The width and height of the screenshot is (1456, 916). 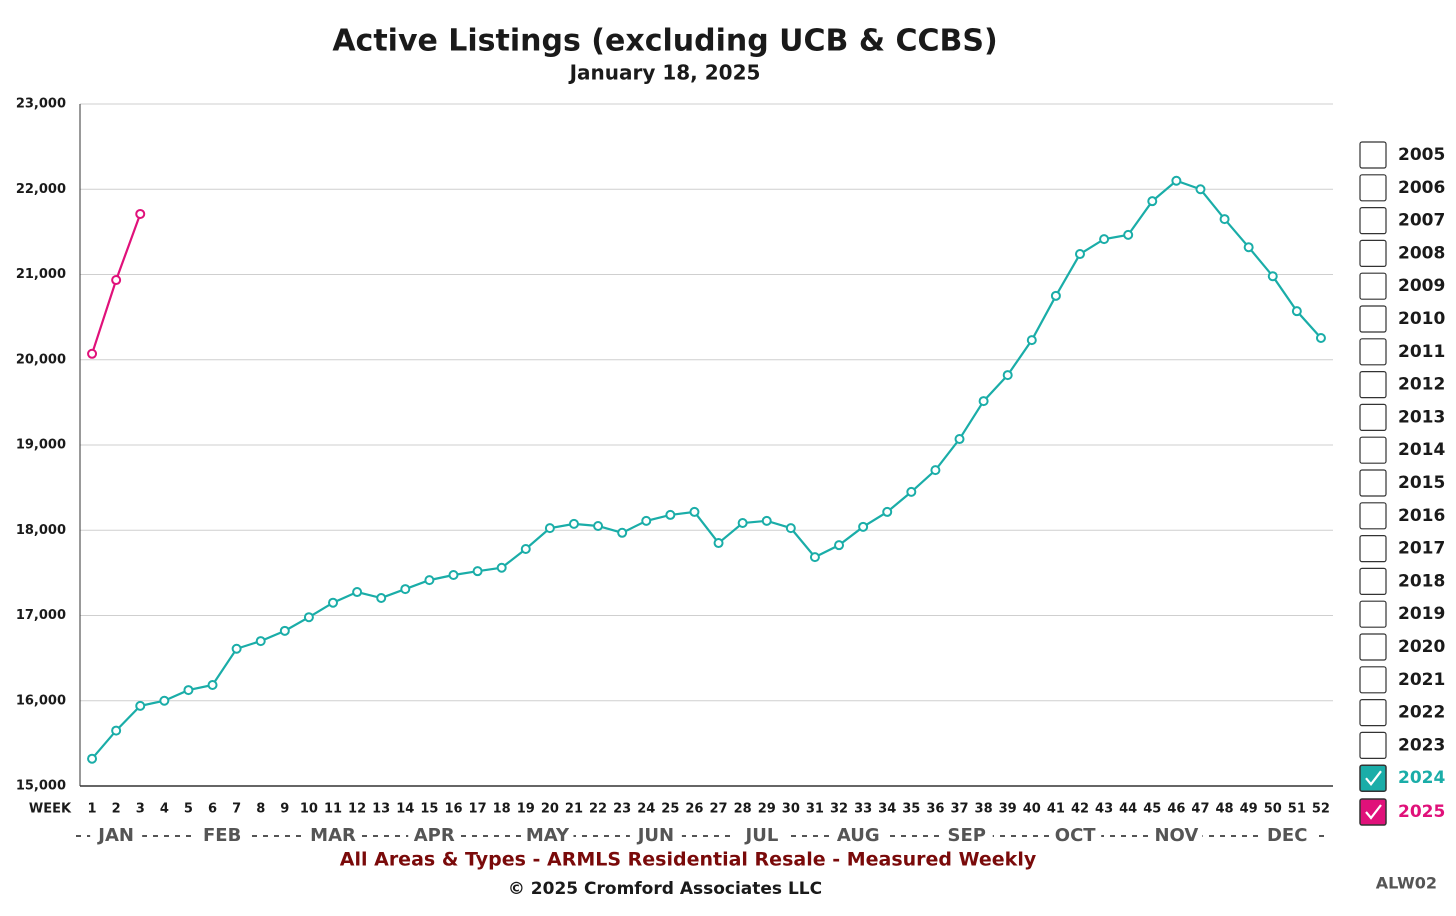 I want to click on x-tick-label: 24, so click(x=646, y=809).